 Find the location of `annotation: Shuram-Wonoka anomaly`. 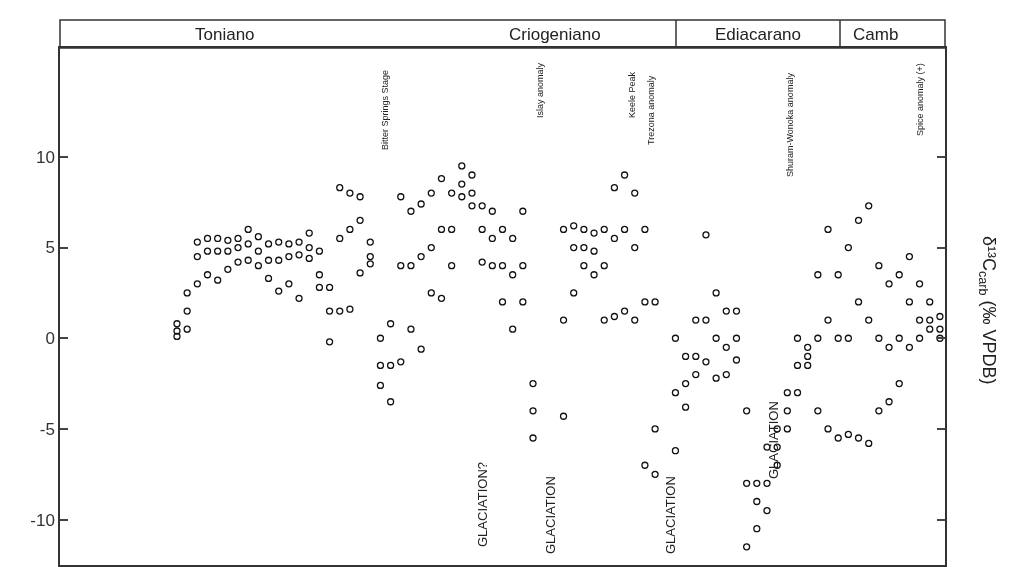

annotation: Shuram-Wonoka anomaly is located at coordinates (790, 124).